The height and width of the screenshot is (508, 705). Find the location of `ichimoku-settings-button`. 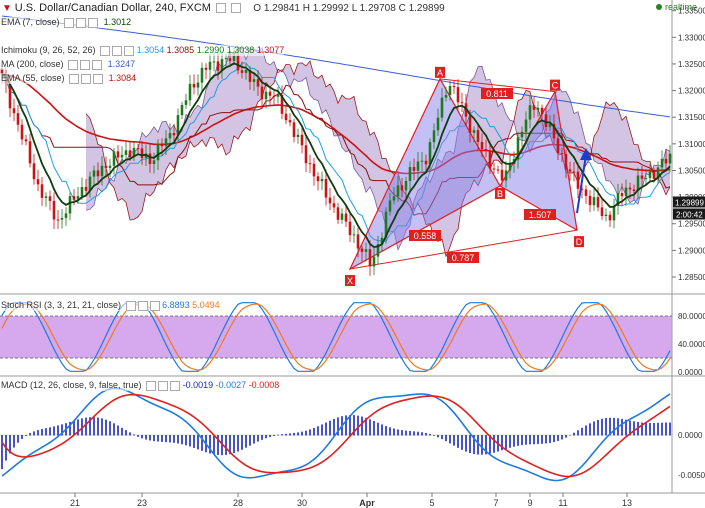

ichimoku-settings-button is located at coordinates (105, 50).